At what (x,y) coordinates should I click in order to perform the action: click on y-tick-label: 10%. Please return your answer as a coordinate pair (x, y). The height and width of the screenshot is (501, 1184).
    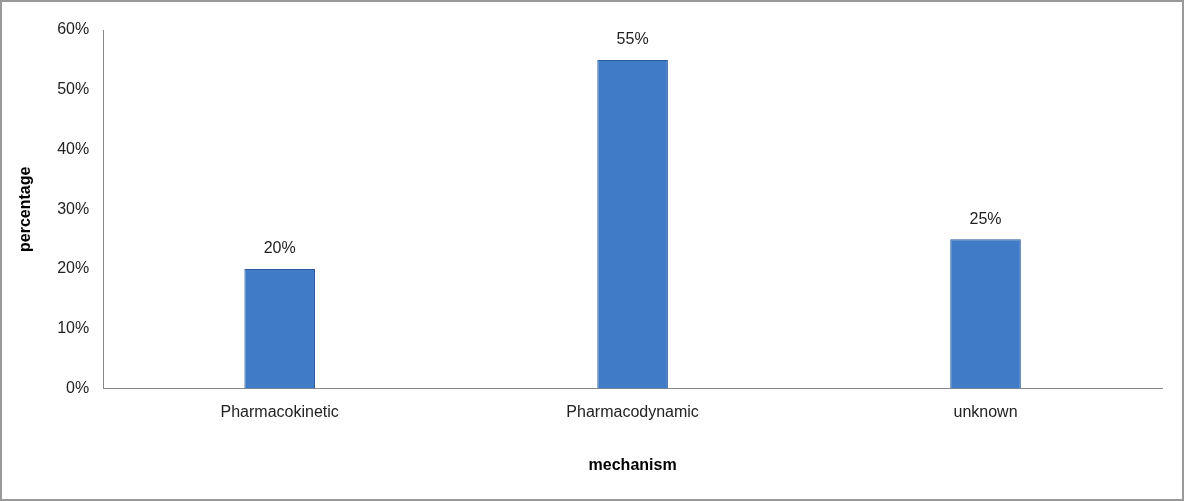
    Looking at the image, I should click on (73, 328).